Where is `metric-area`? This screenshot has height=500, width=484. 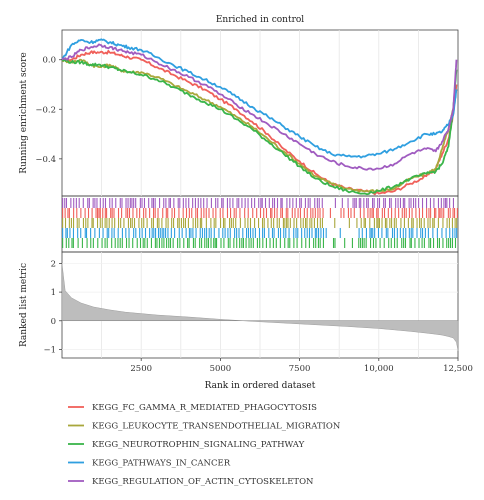
metric-area is located at coordinates (260, 307).